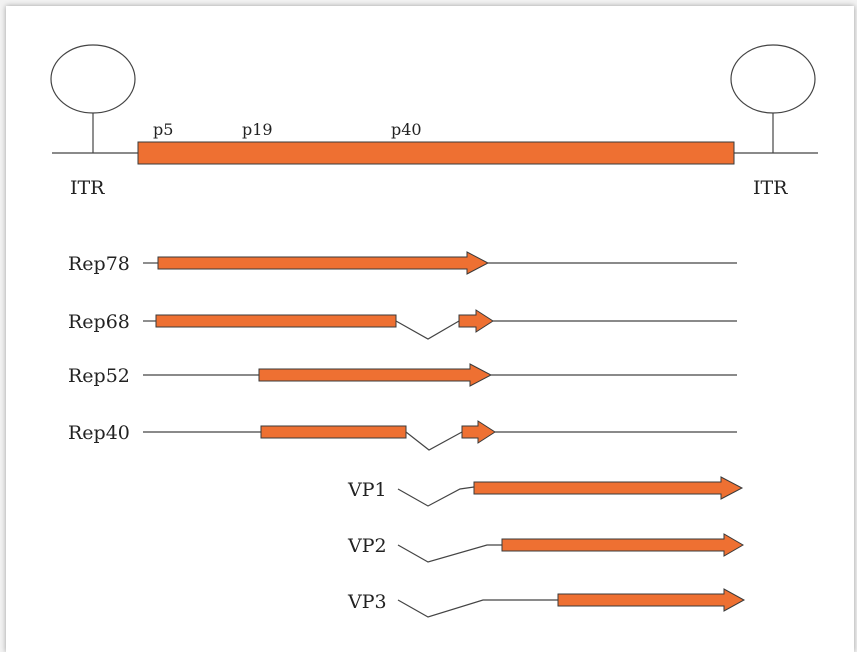 The image size is (857, 652). I want to click on promoter-p19-label: p19, so click(257, 129).